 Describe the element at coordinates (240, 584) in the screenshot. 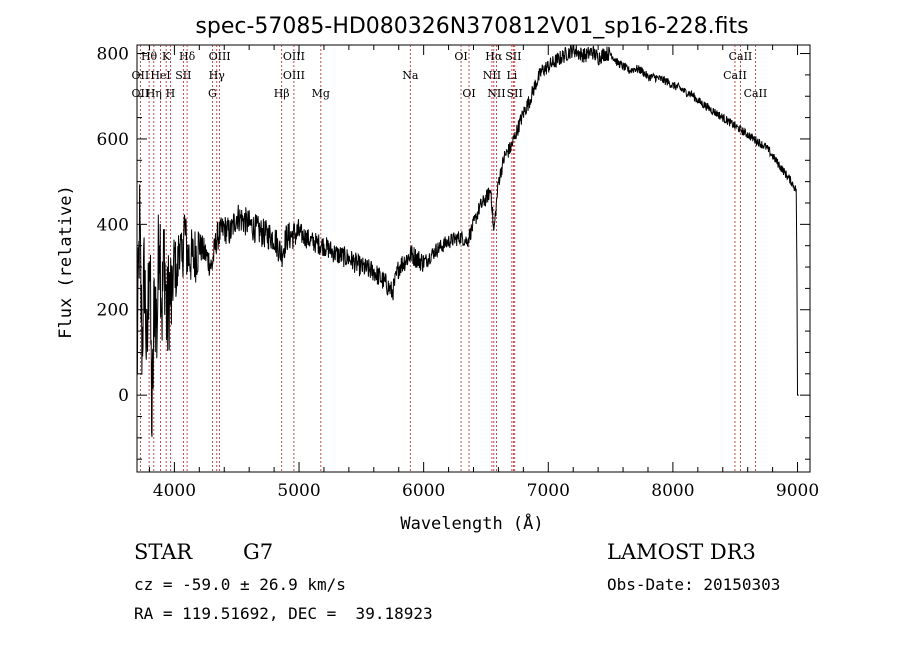

I see `redshift-velocity: cz = -59.0 ± 26.9 km/s` at that location.